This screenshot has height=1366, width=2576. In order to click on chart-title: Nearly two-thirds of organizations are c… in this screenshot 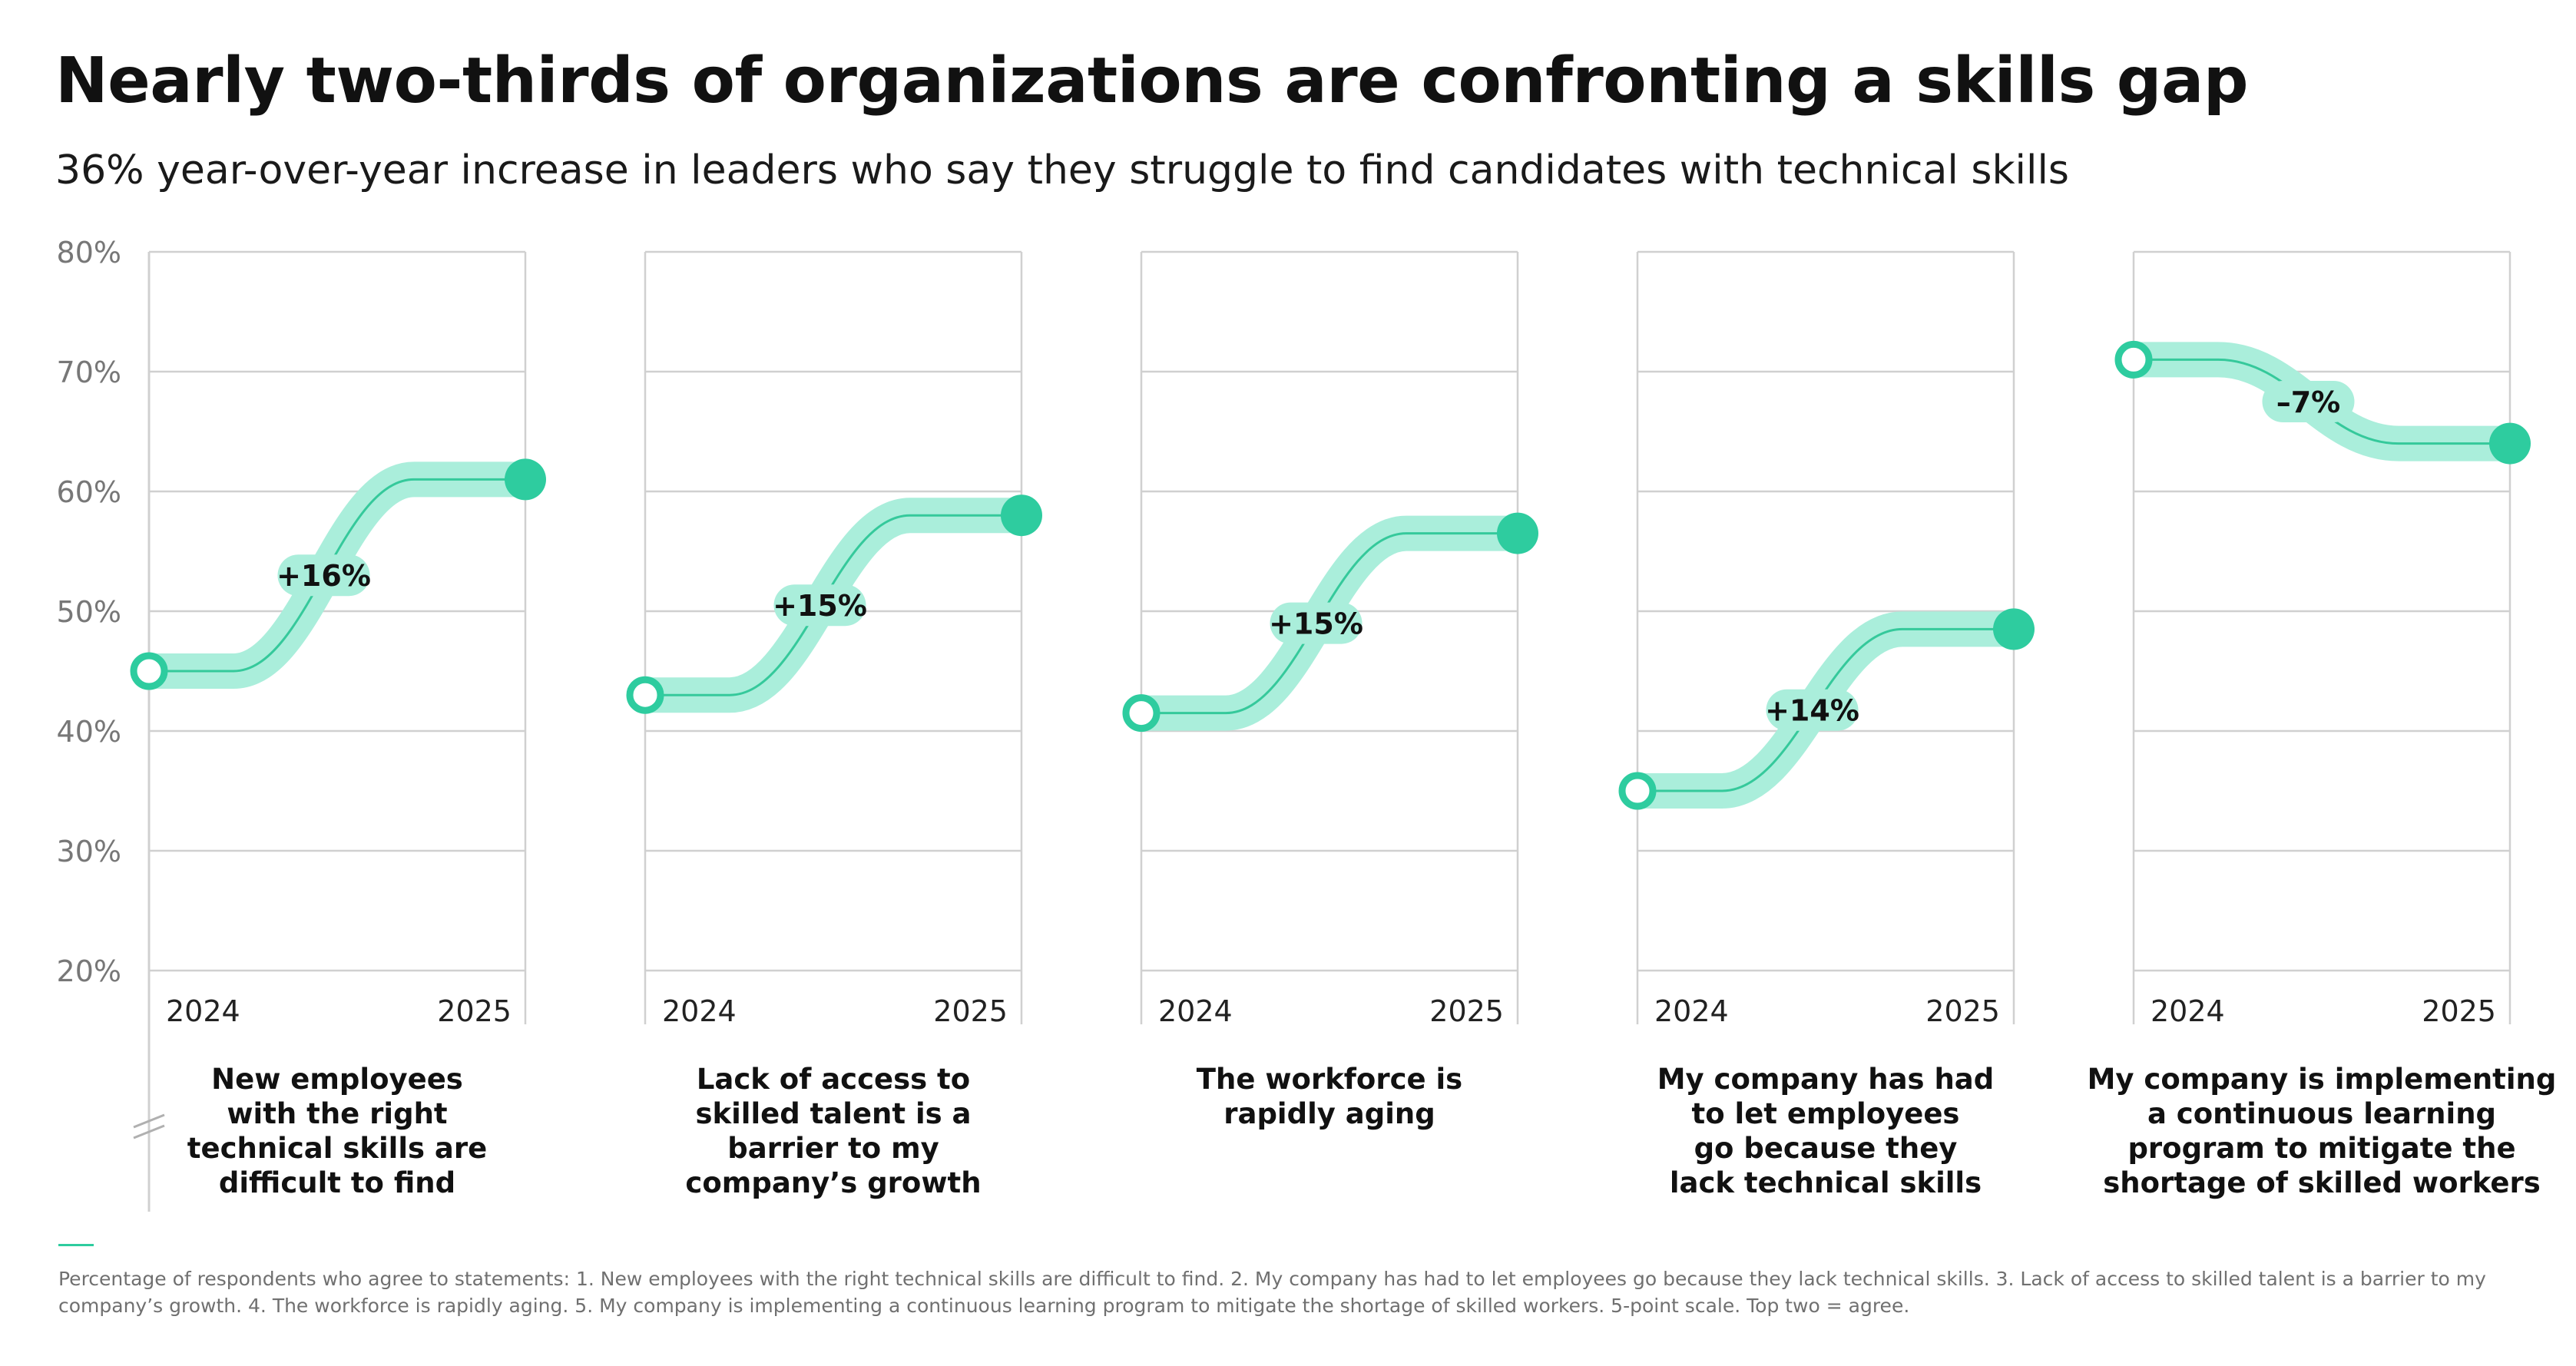, I will do `click(1152, 81)`.